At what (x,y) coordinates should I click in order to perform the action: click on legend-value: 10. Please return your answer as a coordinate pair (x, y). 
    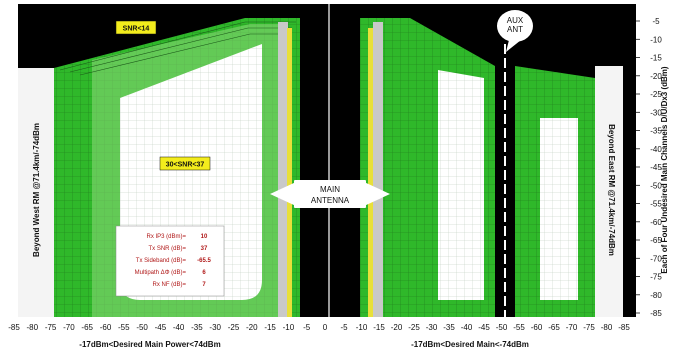
    Looking at the image, I should click on (204, 237).